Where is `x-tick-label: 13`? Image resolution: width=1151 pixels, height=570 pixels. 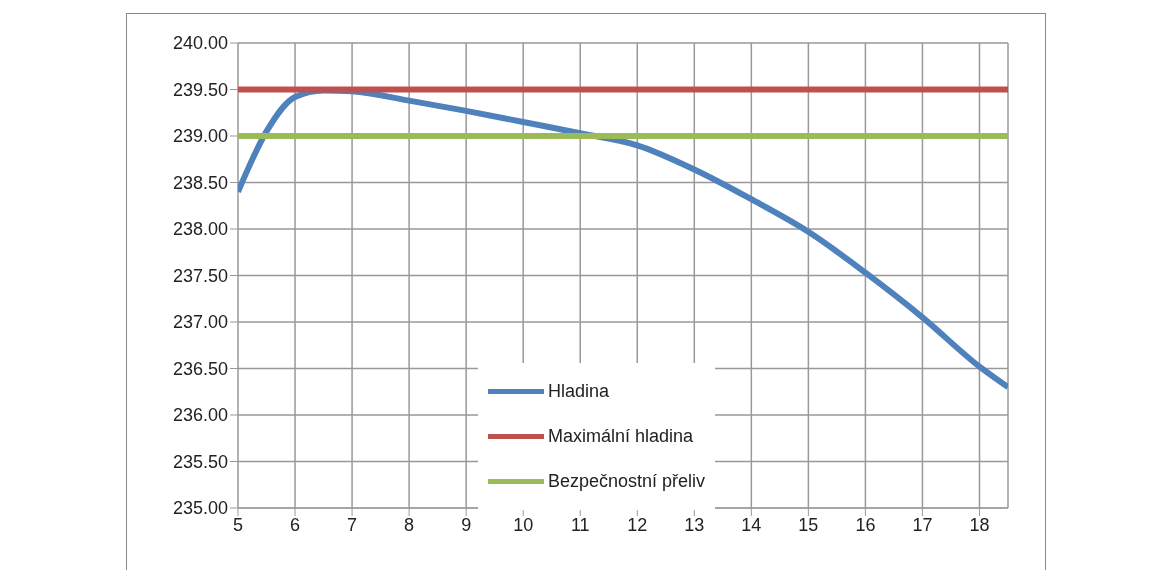
x-tick-label: 13 is located at coordinates (694, 524).